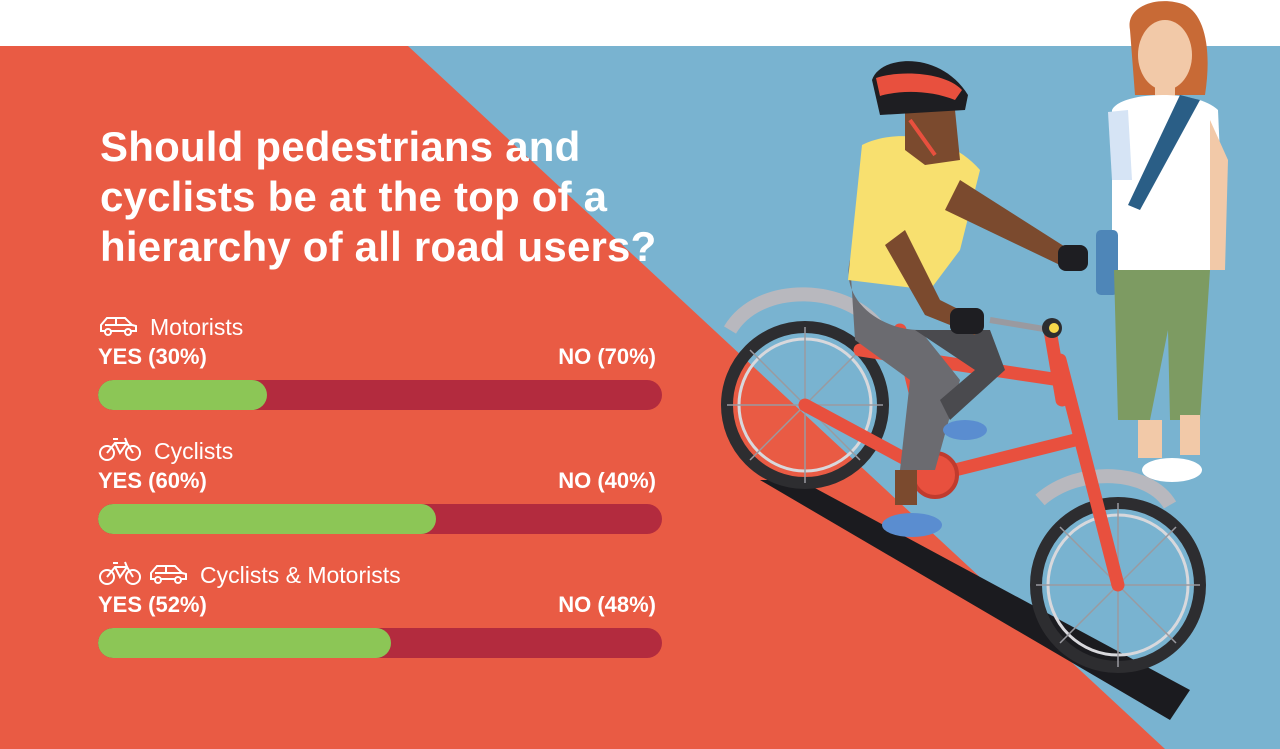  Describe the element at coordinates (607, 356) in the screenshot. I see `no-data-label: NO (70%)` at that location.